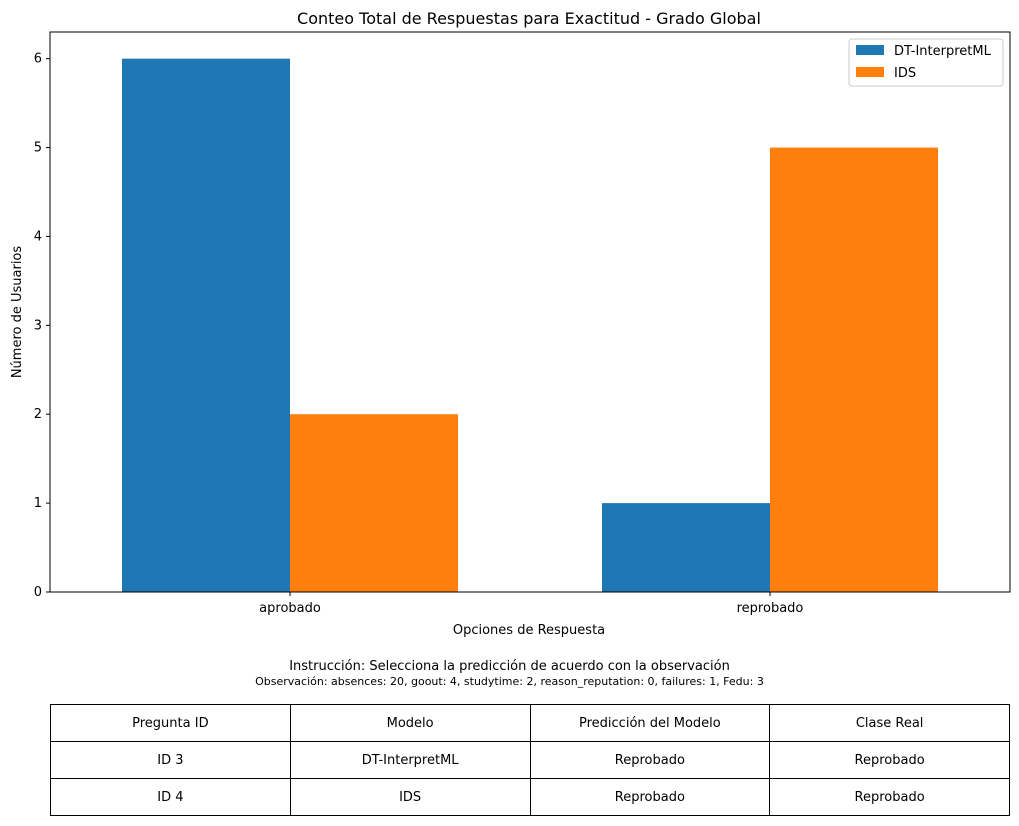 Image resolution: width=1019 pixels, height=826 pixels. What do you see at coordinates (889, 723) in the screenshot?
I see `header-cell-clase-real: Clase Real` at bounding box center [889, 723].